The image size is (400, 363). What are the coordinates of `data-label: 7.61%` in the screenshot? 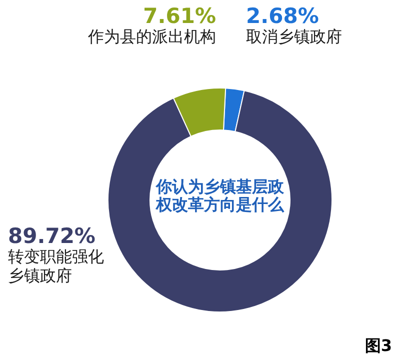 It's located at (179, 16).